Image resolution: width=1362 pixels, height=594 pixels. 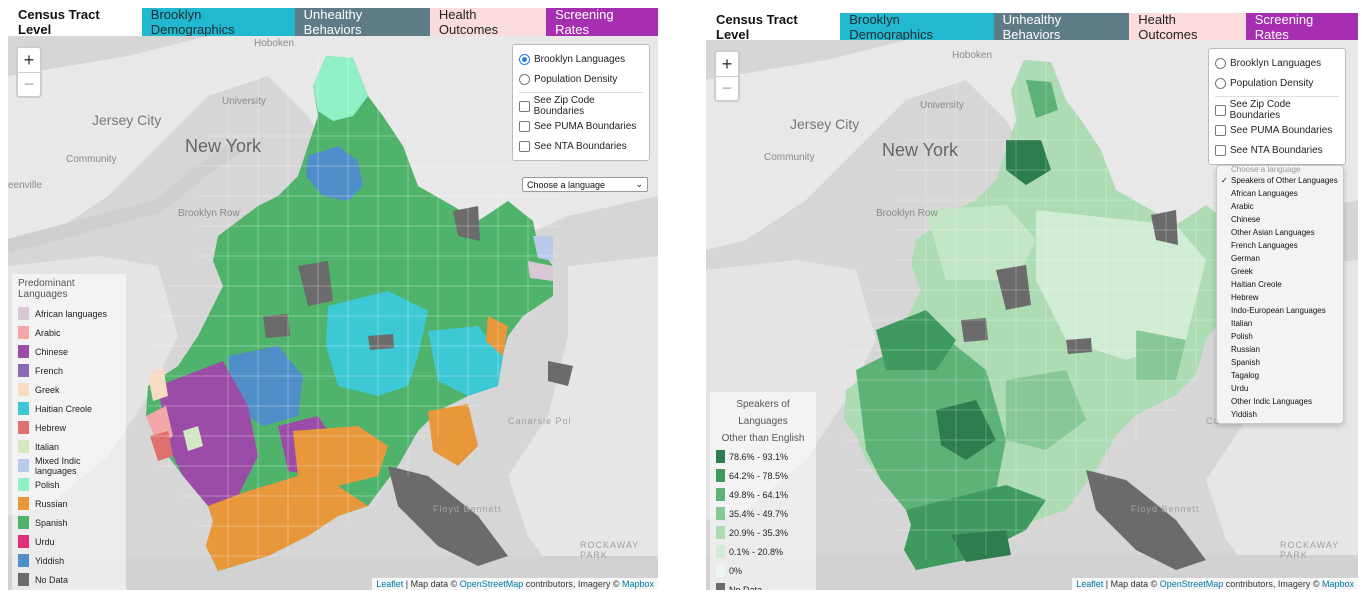 I want to click on legend-item: Haitian Creole, so click(x=69, y=408).